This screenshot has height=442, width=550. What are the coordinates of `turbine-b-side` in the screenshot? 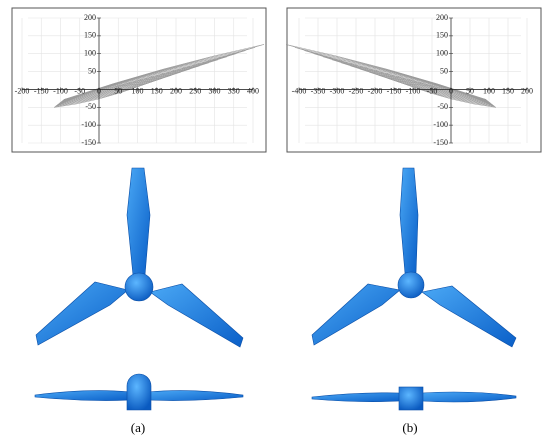 It's located at (414, 398).